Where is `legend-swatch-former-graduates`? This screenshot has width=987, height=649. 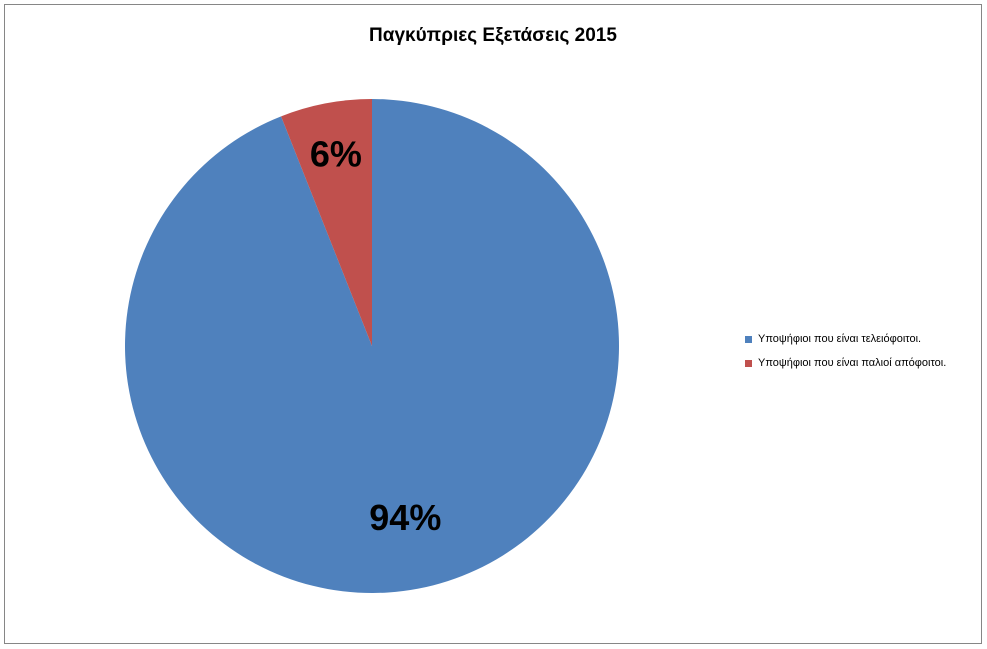
legend-swatch-former-graduates is located at coordinates (748, 363).